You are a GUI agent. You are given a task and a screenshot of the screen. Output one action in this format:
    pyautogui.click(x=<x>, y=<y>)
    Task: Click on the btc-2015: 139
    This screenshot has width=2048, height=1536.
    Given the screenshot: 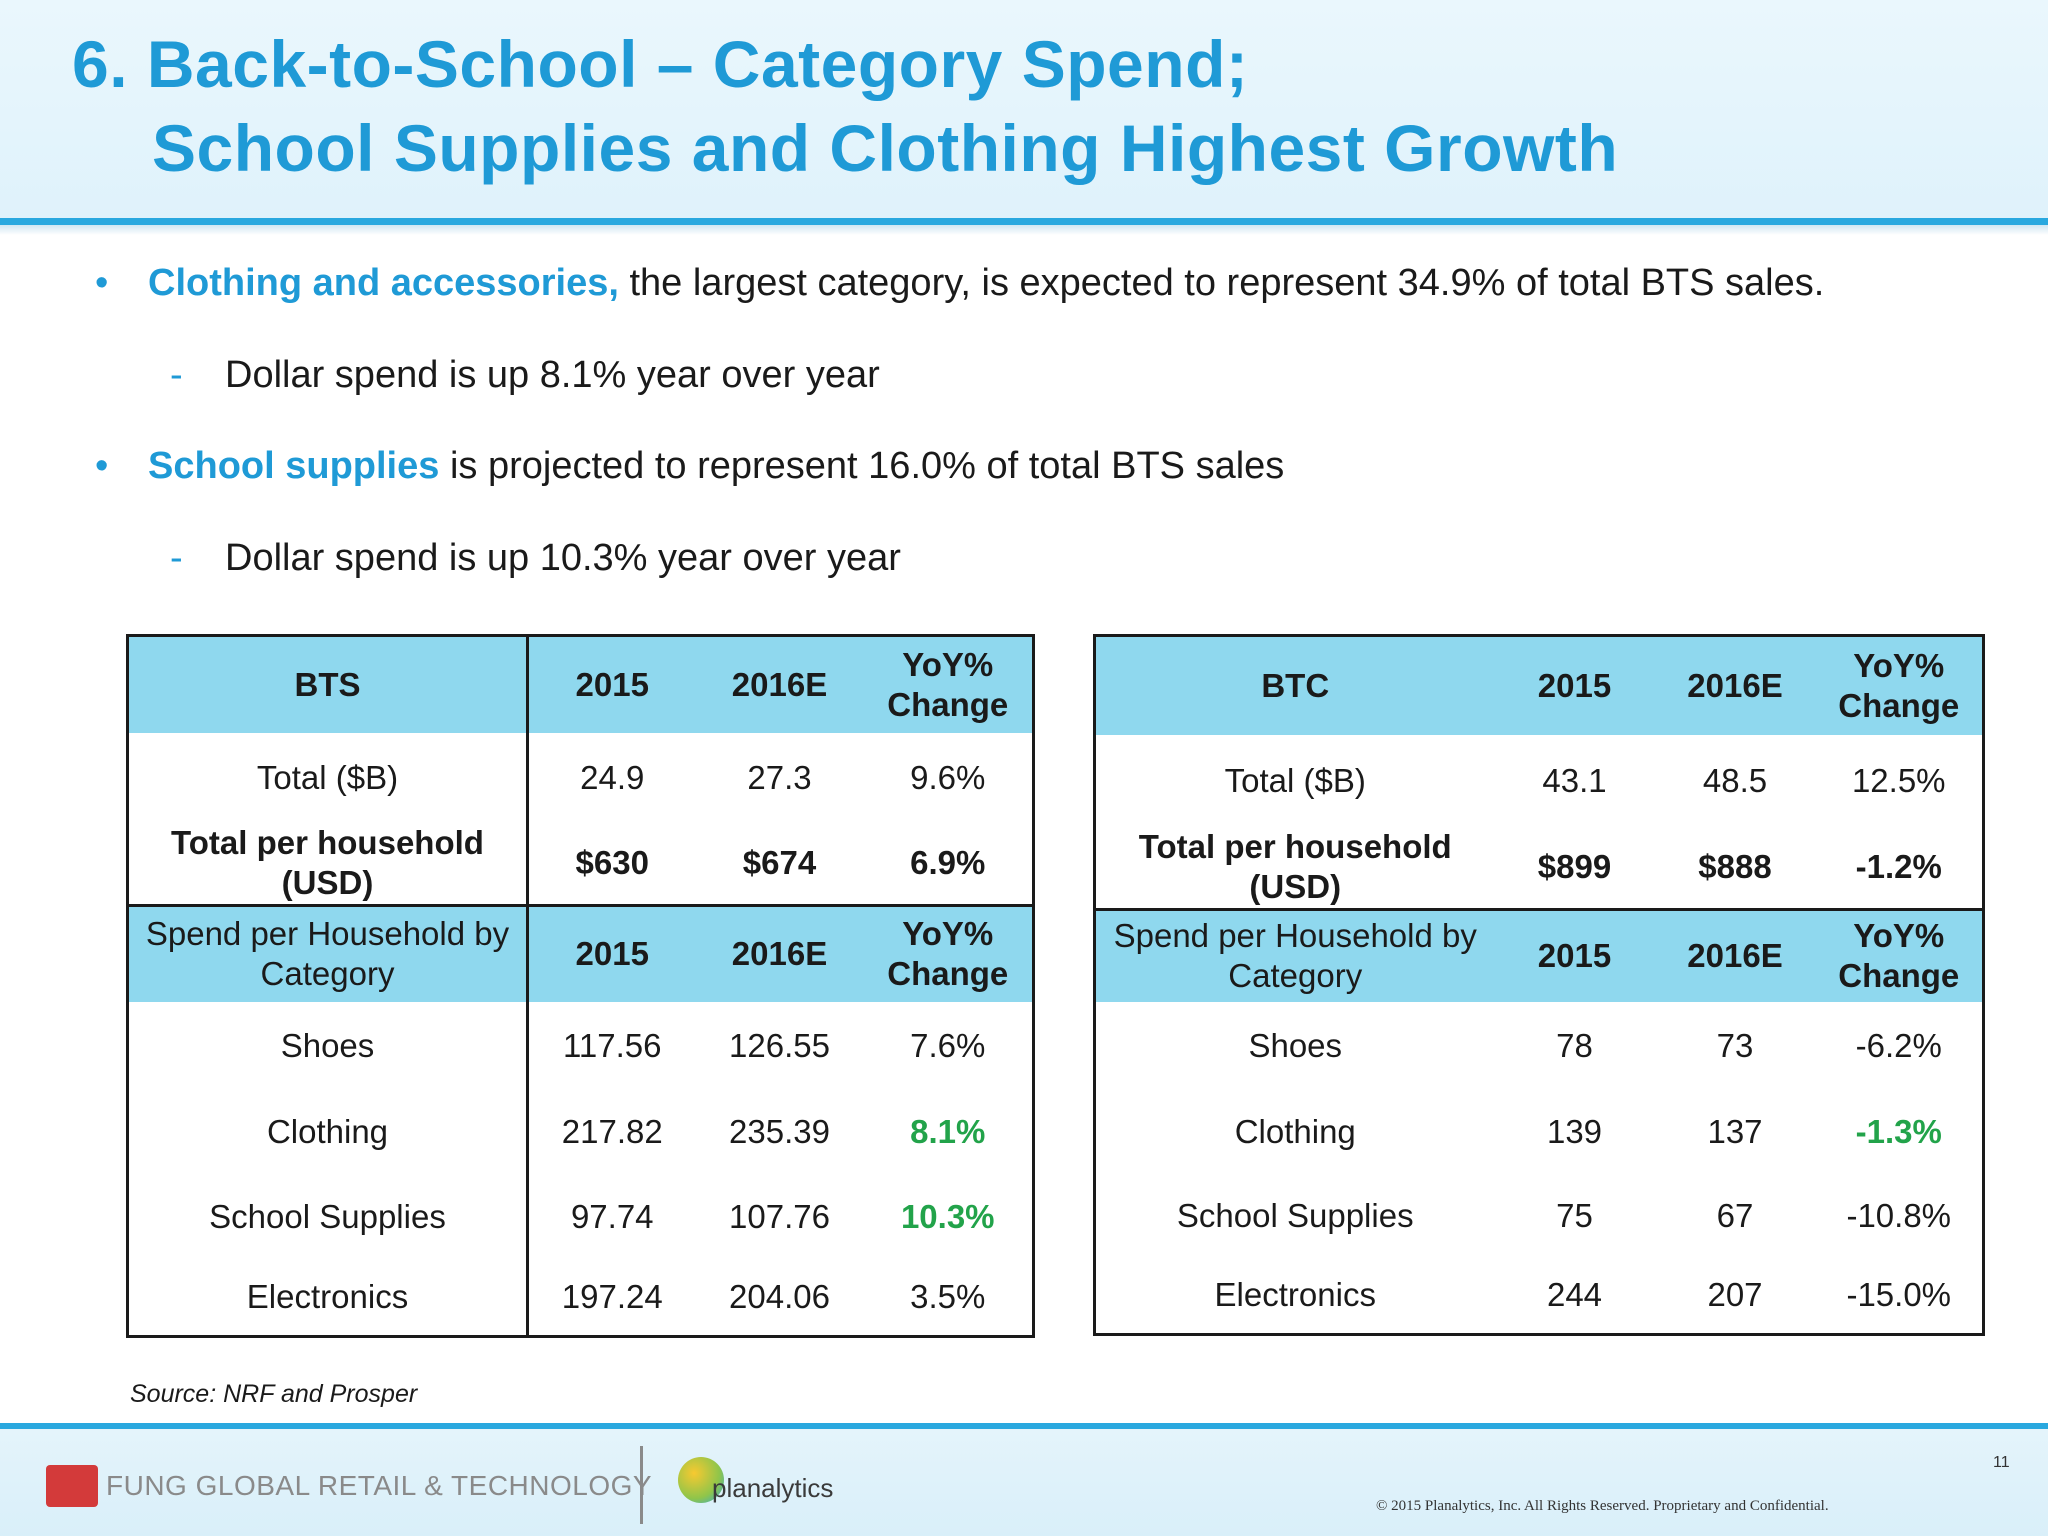 What is the action you would take?
    pyautogui.click(x=1574, y=1131)
    